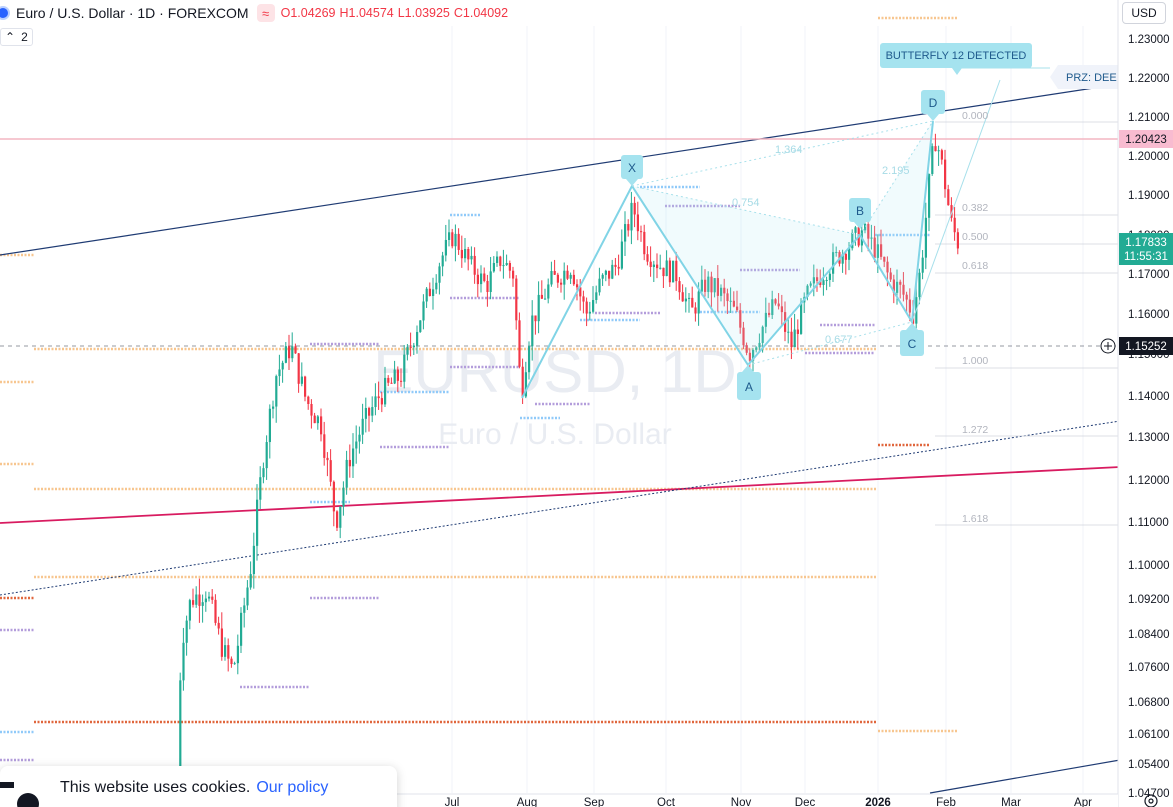 The image size is (1173, 807). What do you see at coordinates (1148, 523) in the screenshot?
I see `y-tick-label: 1.11000` at bounding box center [1148, 523].